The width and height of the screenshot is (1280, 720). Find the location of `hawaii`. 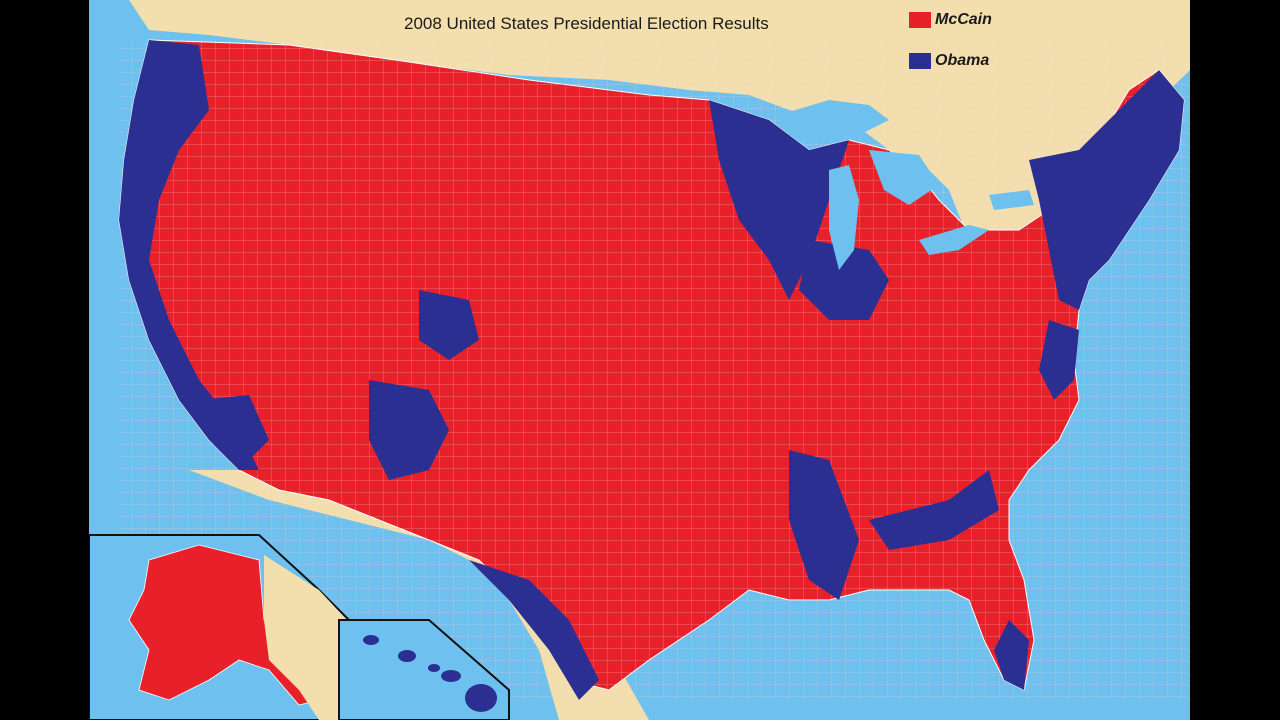

hawaii is located at coordinates (430, 673).